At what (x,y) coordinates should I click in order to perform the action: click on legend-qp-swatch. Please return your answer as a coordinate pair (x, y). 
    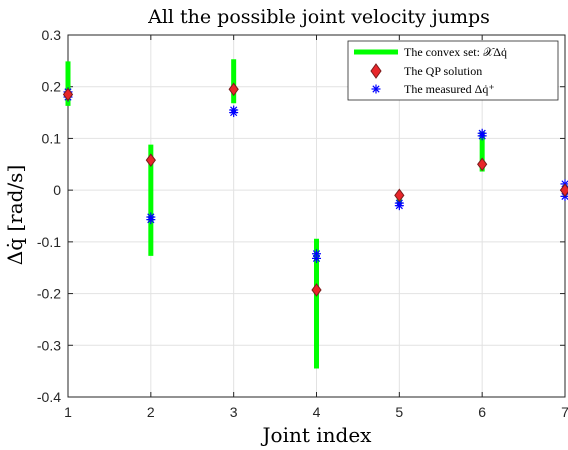
    Looking at the image, I should click on (376, 71).